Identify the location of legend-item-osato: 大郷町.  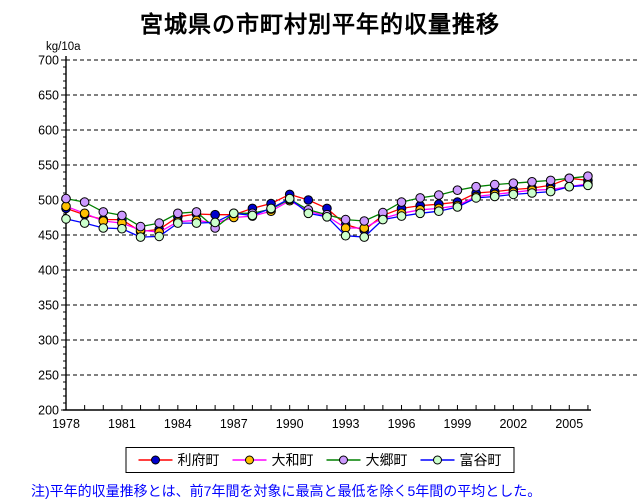
(367, 460).